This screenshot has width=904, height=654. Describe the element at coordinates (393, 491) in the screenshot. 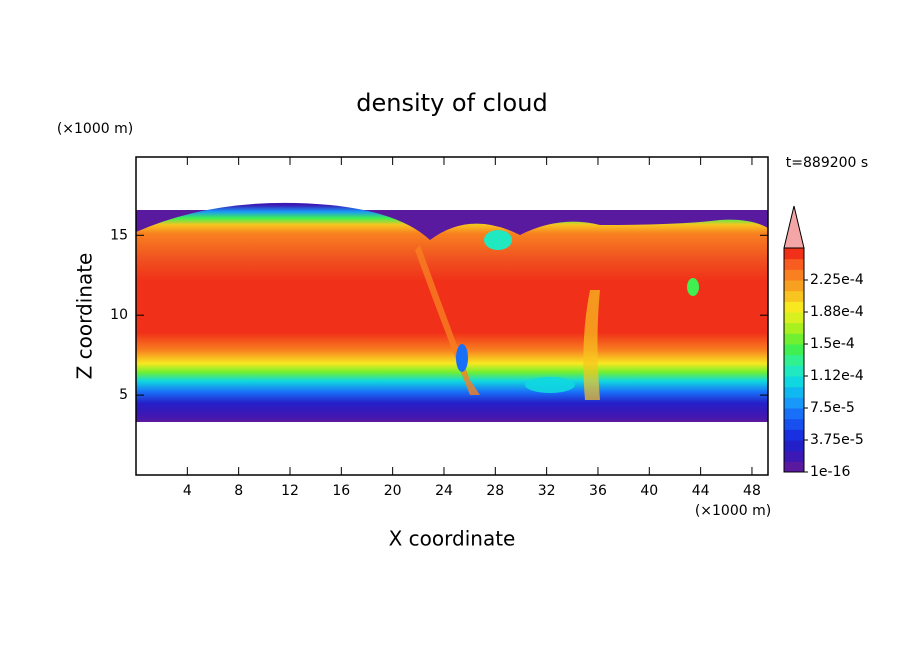

I see `x-tick-label: 20` at that location.